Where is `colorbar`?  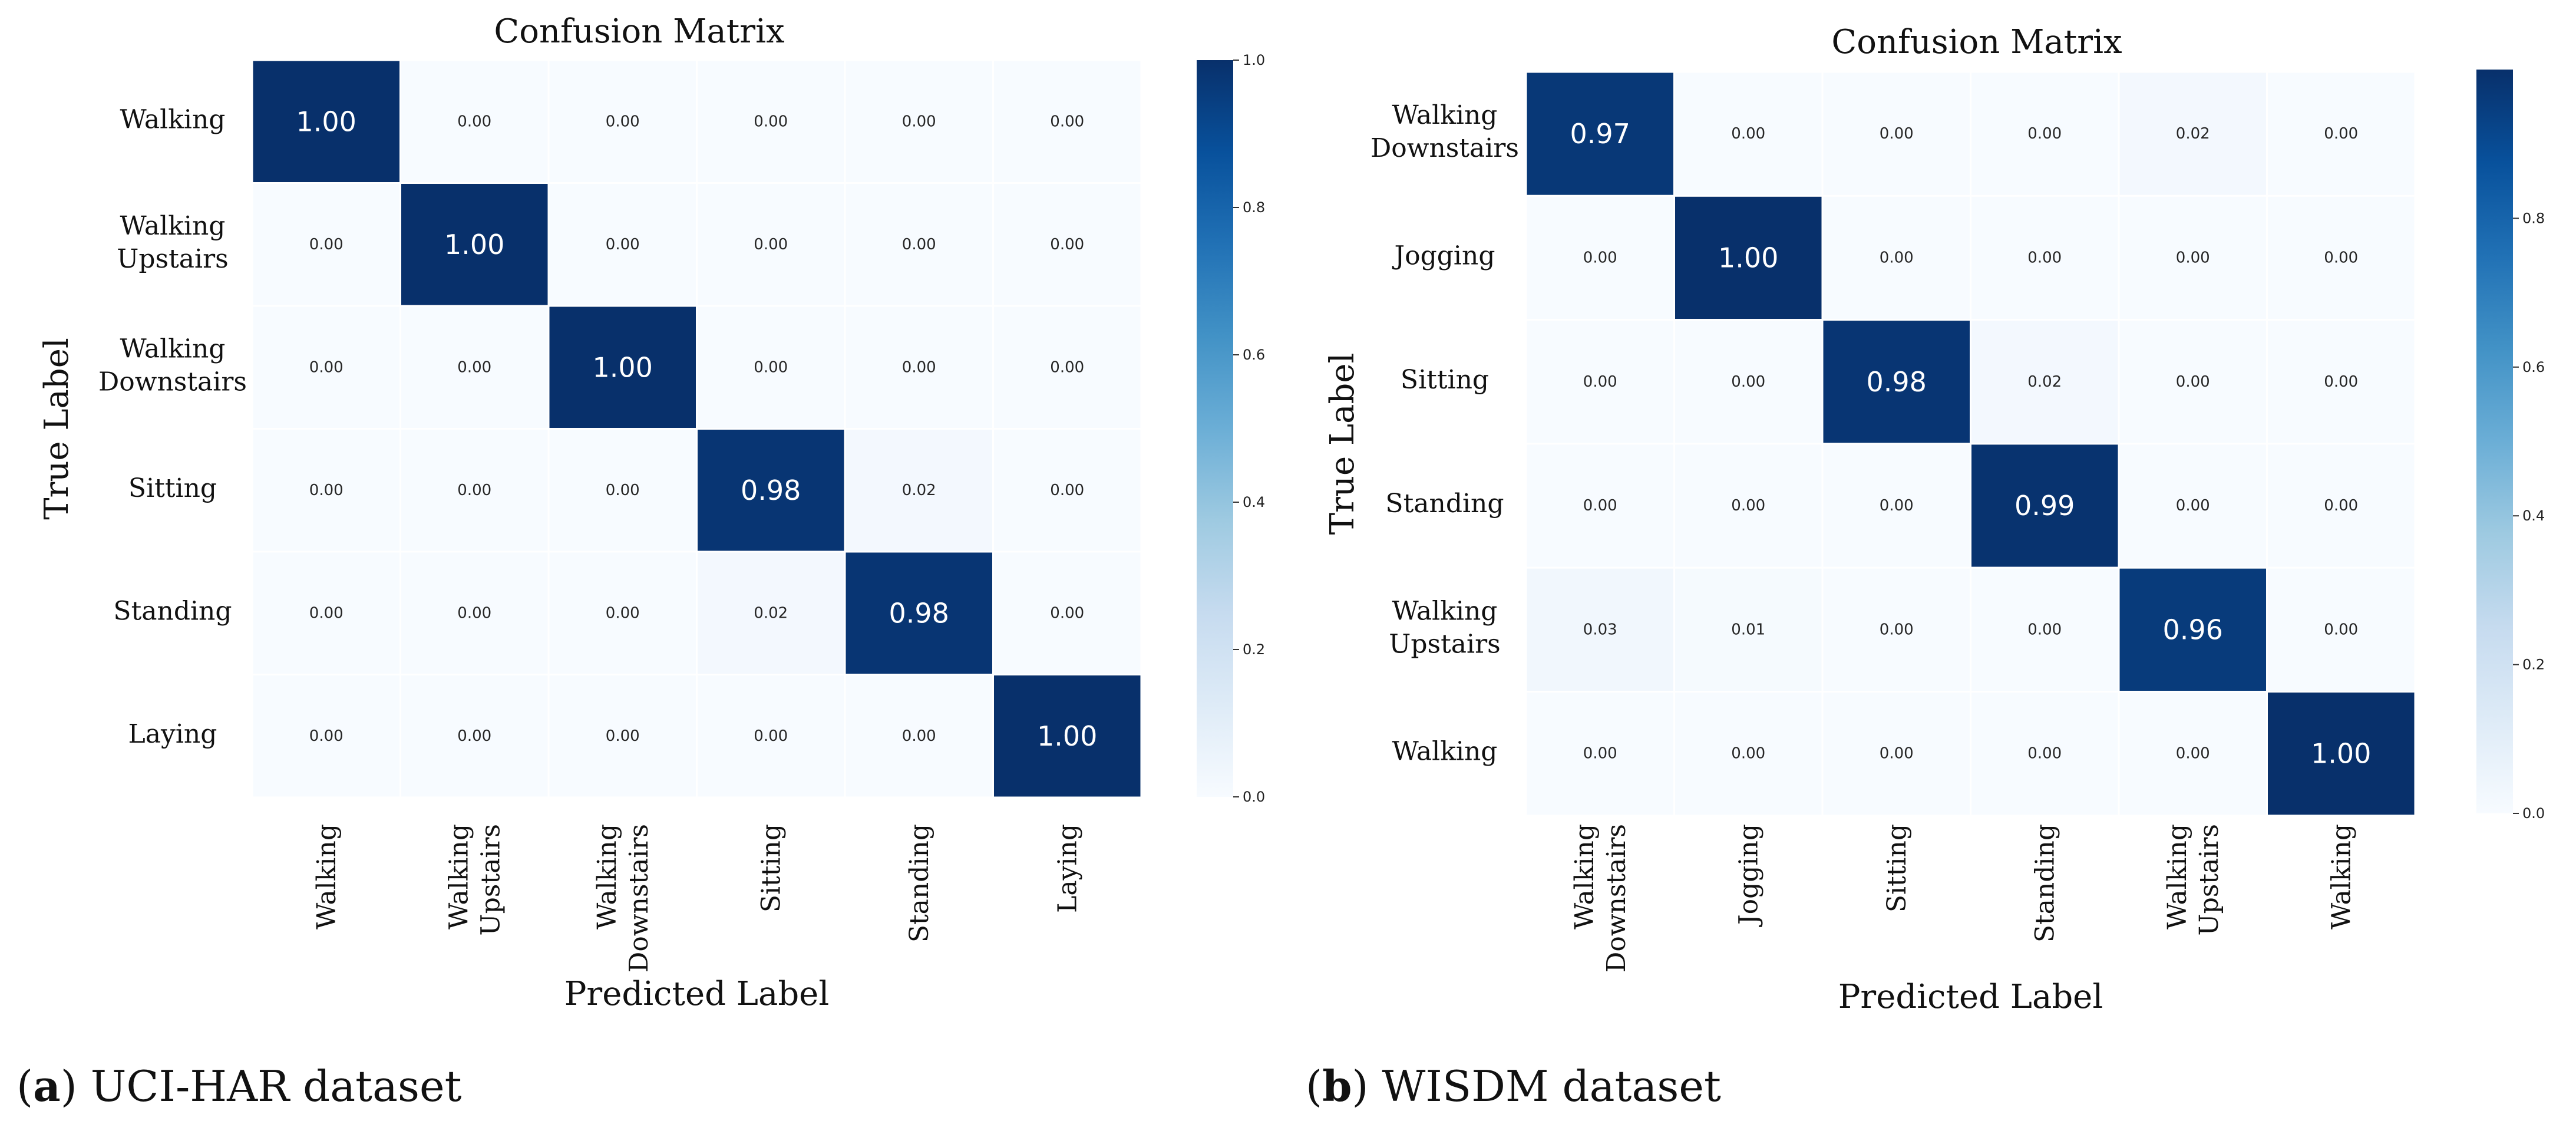 colorbar is located at coordinates (2494, 441).